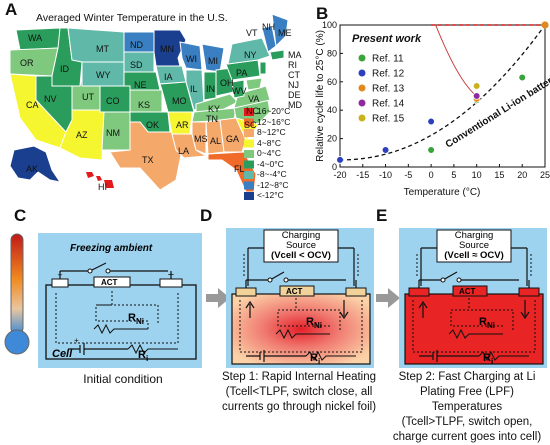 The image size is (550, 445). What do you see at coordinates (274, 121) in the screenshot?
I see `legend-label: 12~16°C` at bounding box center [274, 121].